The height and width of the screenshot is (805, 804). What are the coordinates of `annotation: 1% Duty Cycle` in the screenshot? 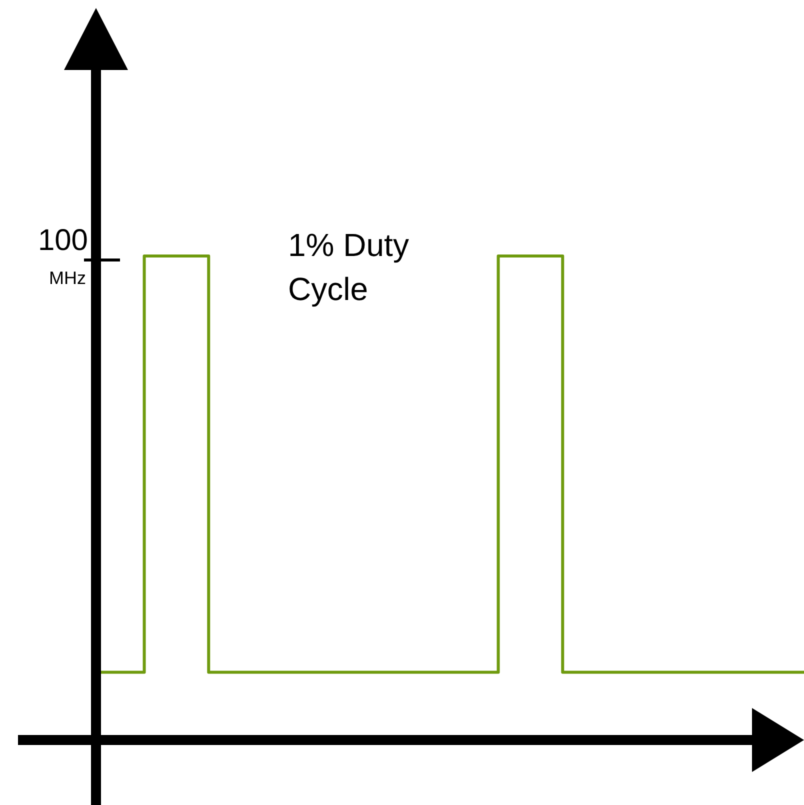 It's located at (348, 267).